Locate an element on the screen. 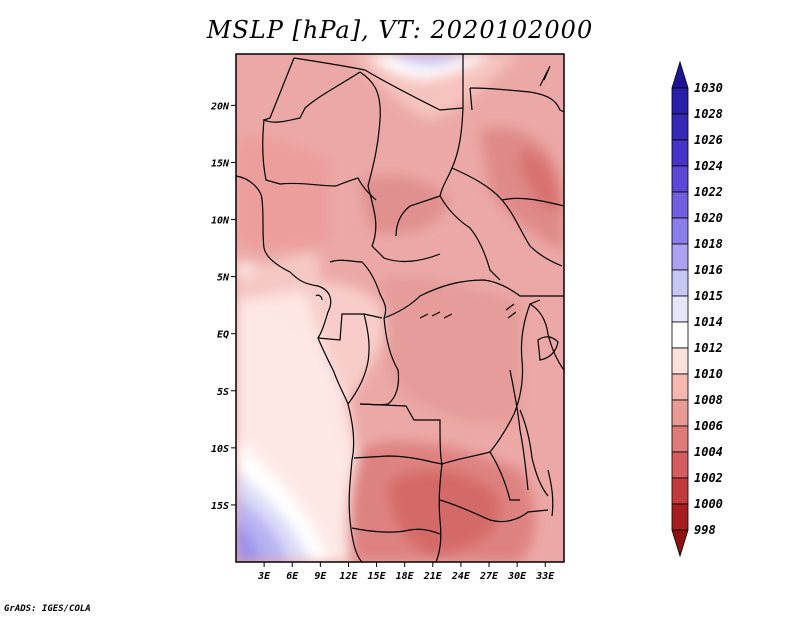  lat-label: EQ is located at coordinates (223, 335).